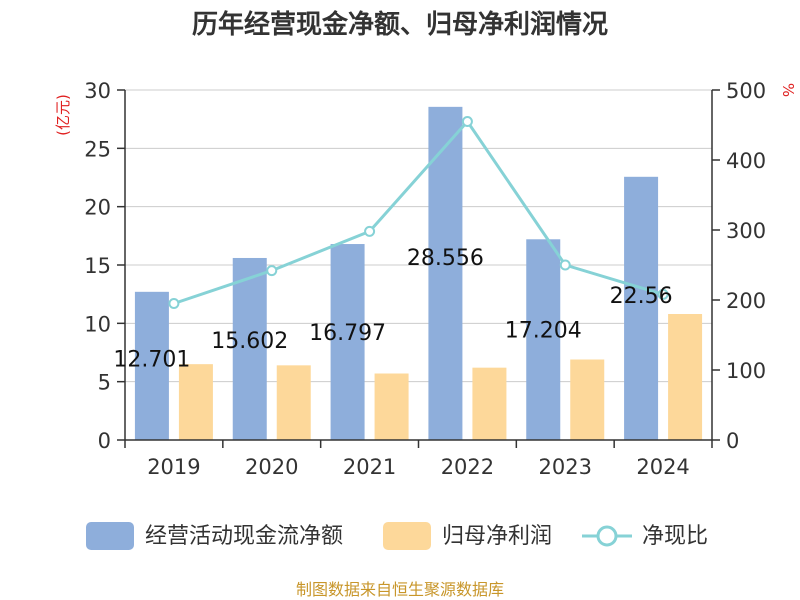 The width and height of the screenshot is (800, 600). Describe the element at coordinates (97, 324) in the screenshot. I see `left-axis-tick-label: 10` at that location.